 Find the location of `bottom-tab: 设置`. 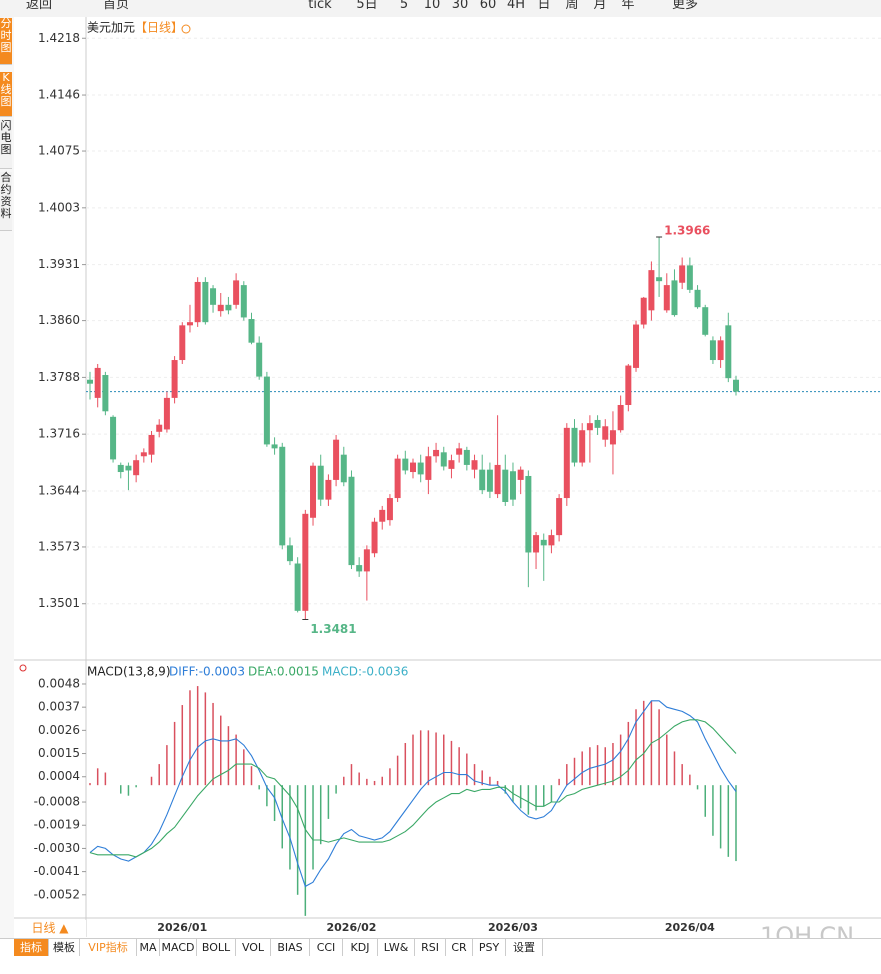

bottom-tab: 设置 is located at coordinates (524, 947).